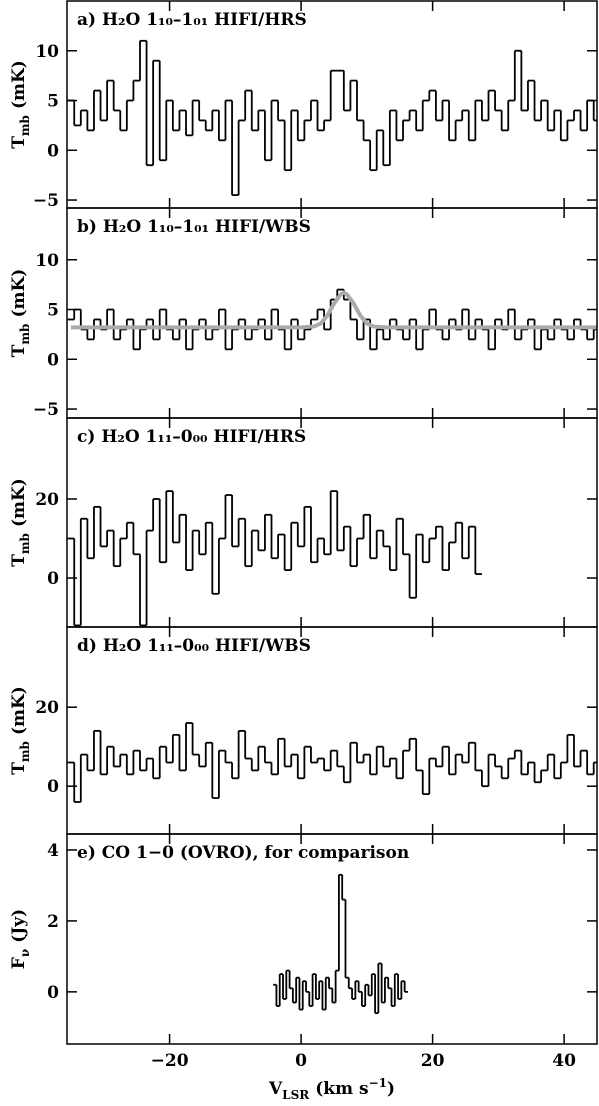 The width and height of the screenshot is (599, 1106). I want to click on y-tick-label: 2, so click(53, 922).